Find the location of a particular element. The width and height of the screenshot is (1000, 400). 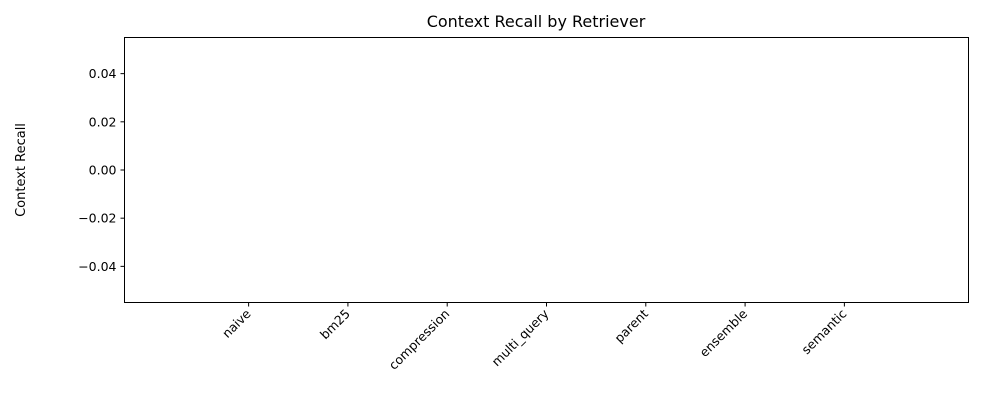

x-tick-label: ensemble is located at coordinates (723, 333).